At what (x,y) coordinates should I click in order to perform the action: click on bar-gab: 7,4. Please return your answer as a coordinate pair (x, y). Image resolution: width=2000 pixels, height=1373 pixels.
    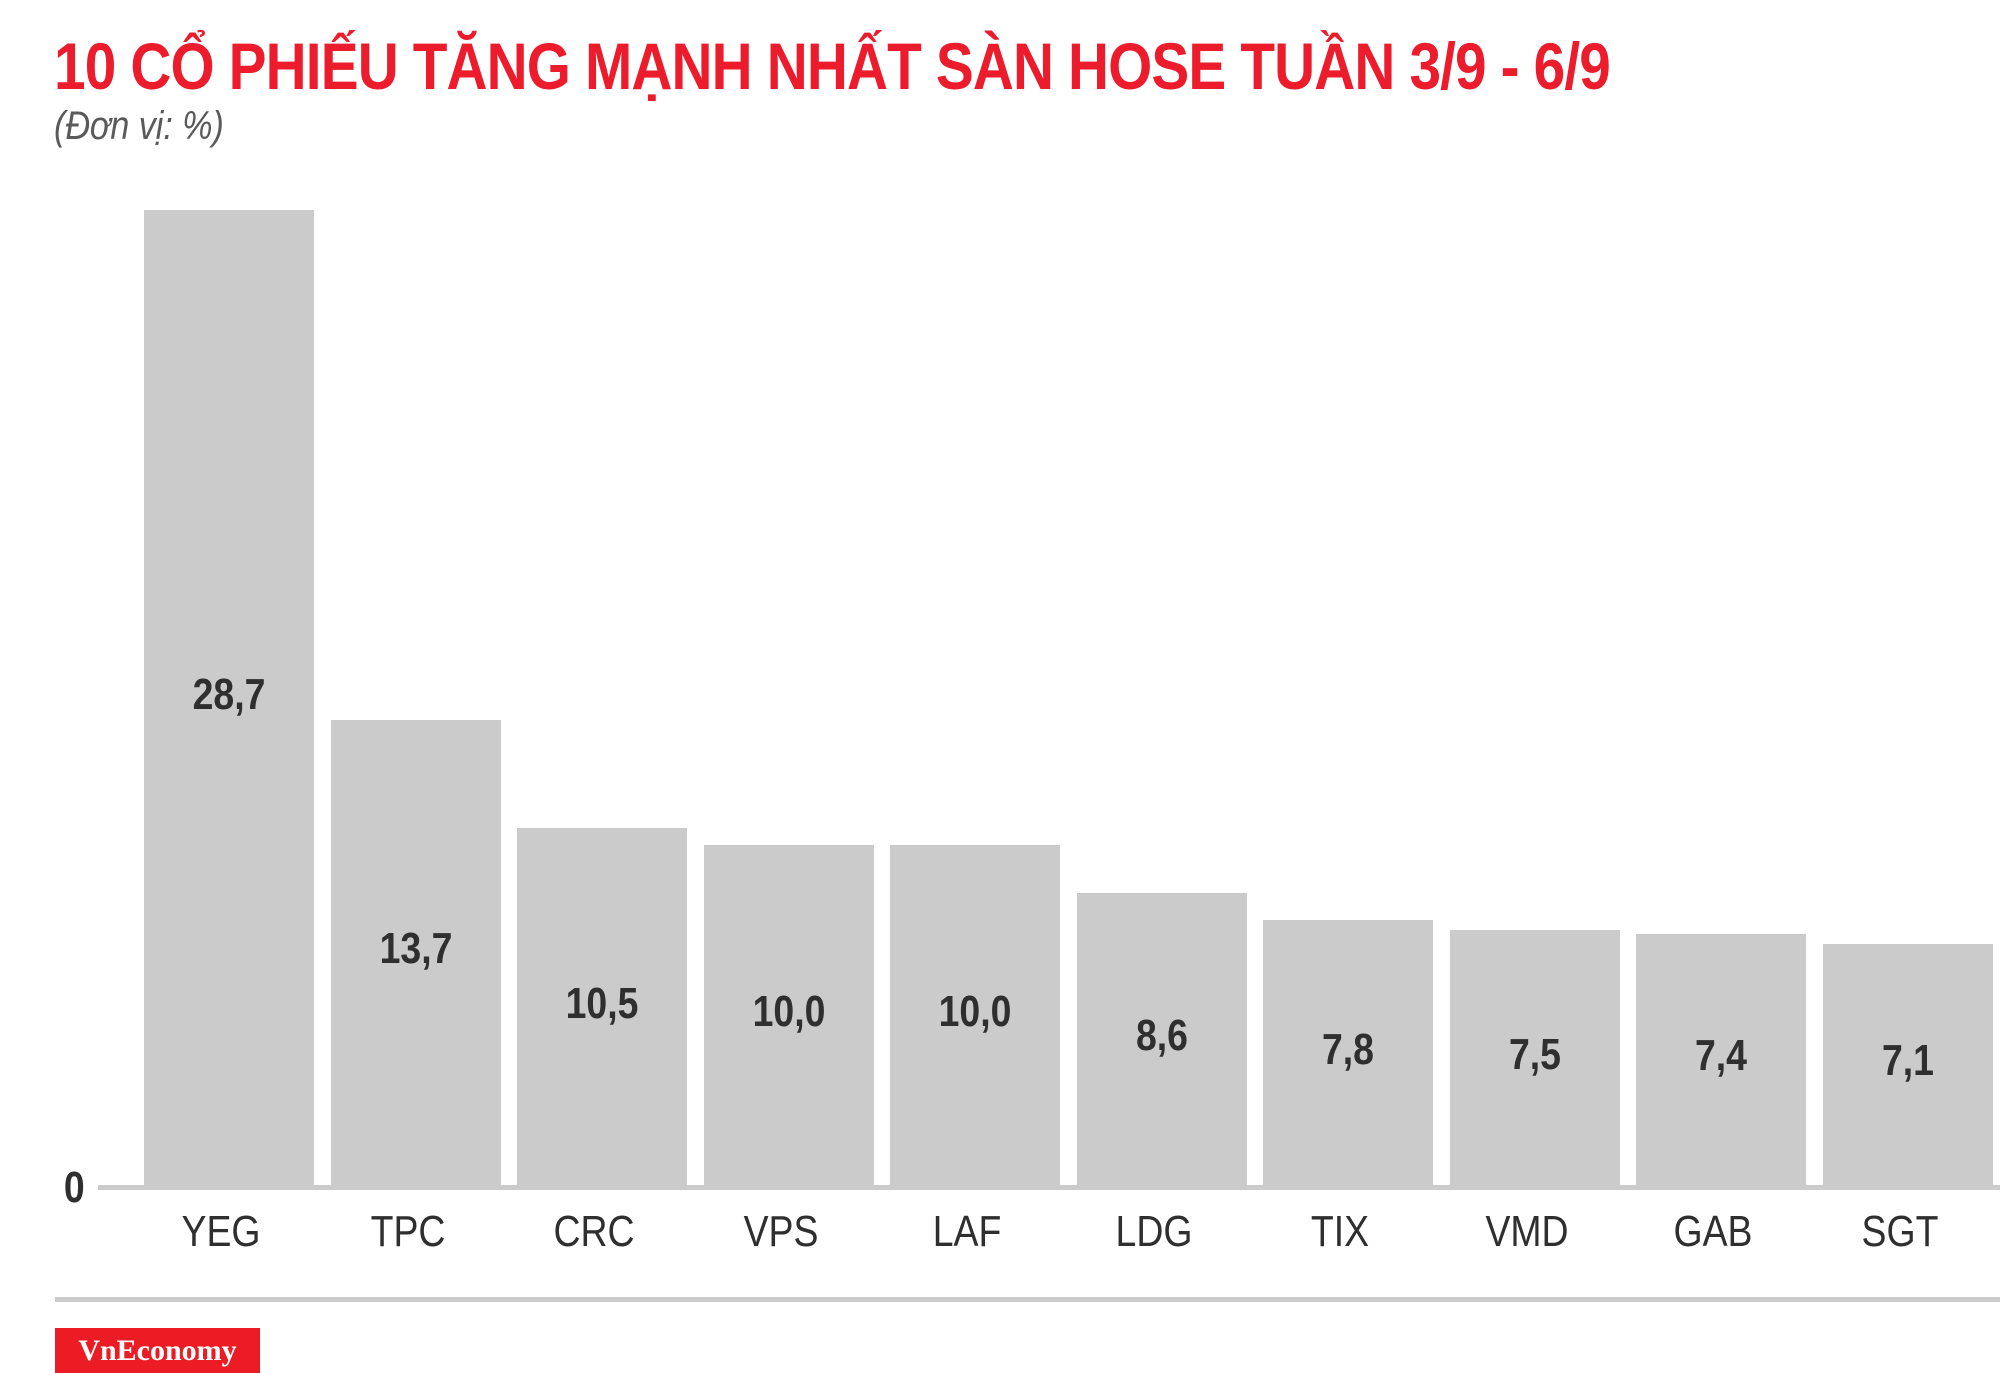
    Looking at the image, I should click on (1721, 1059).